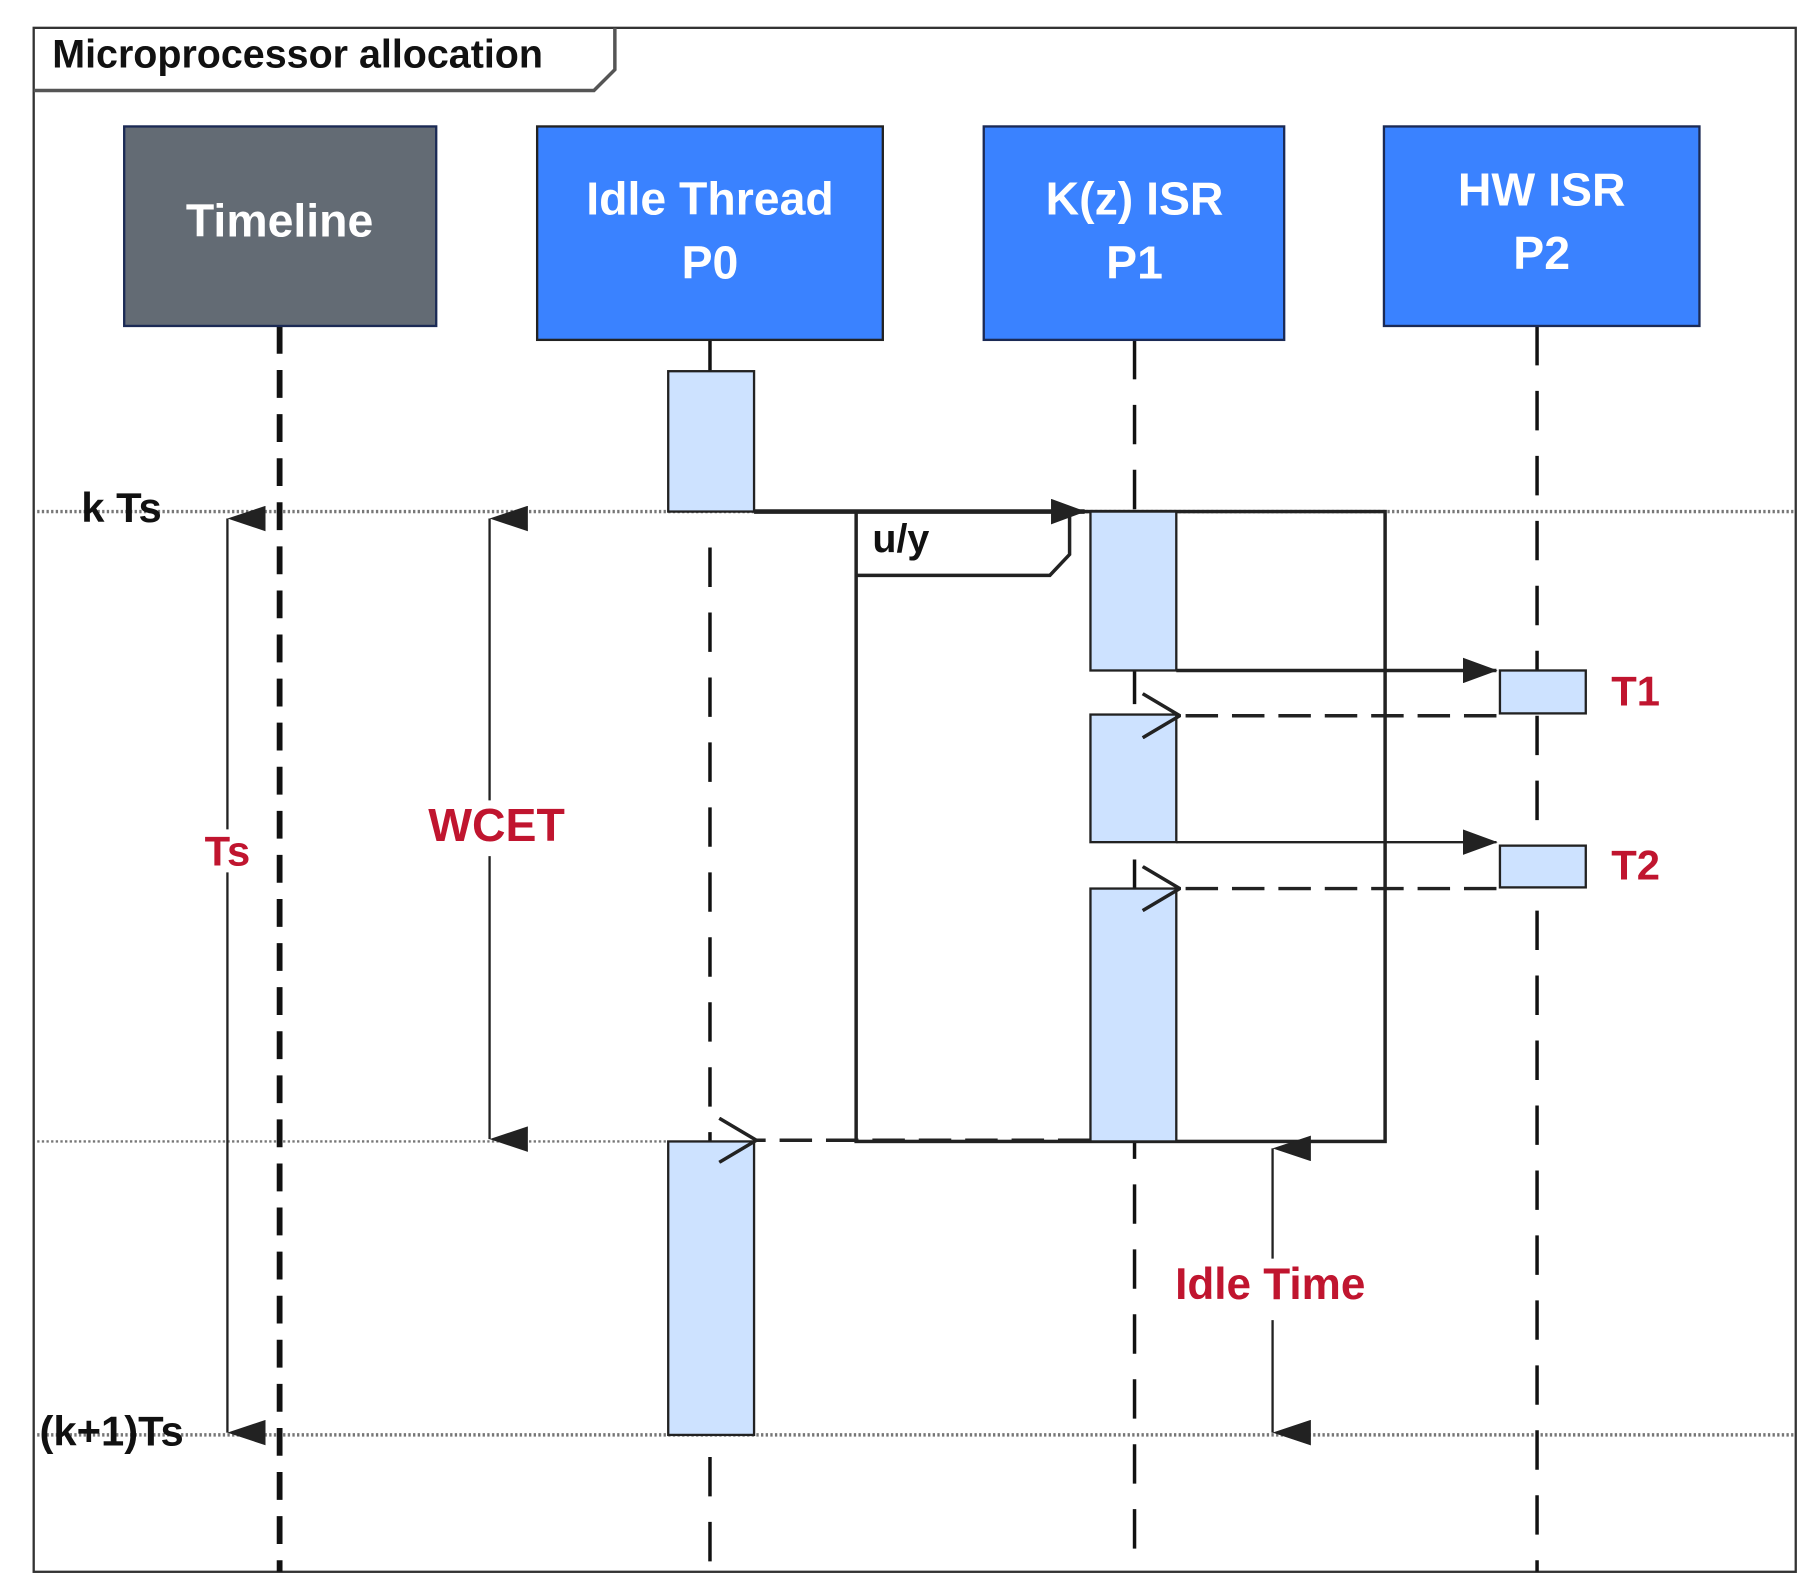 The height and width of the screenshot is (1595, 1819). I want to click on frame-title-tab, so click(325, 60).